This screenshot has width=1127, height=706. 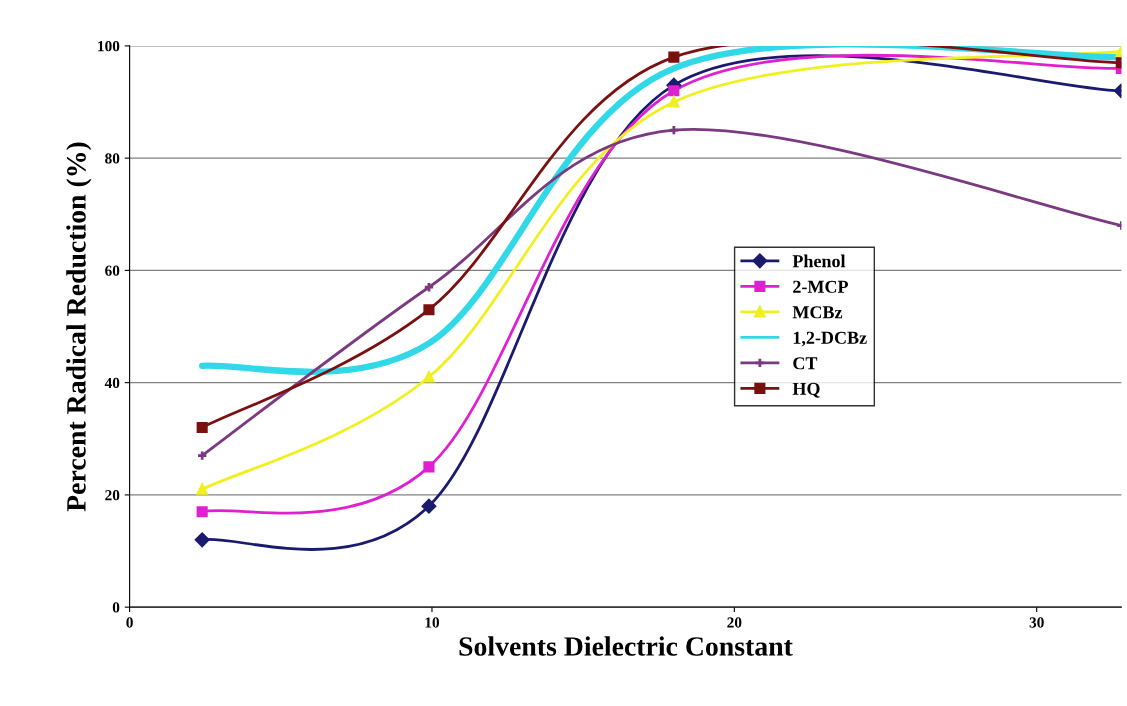 I want to click on y-tick-label: 100, so click(x=109, y=46).